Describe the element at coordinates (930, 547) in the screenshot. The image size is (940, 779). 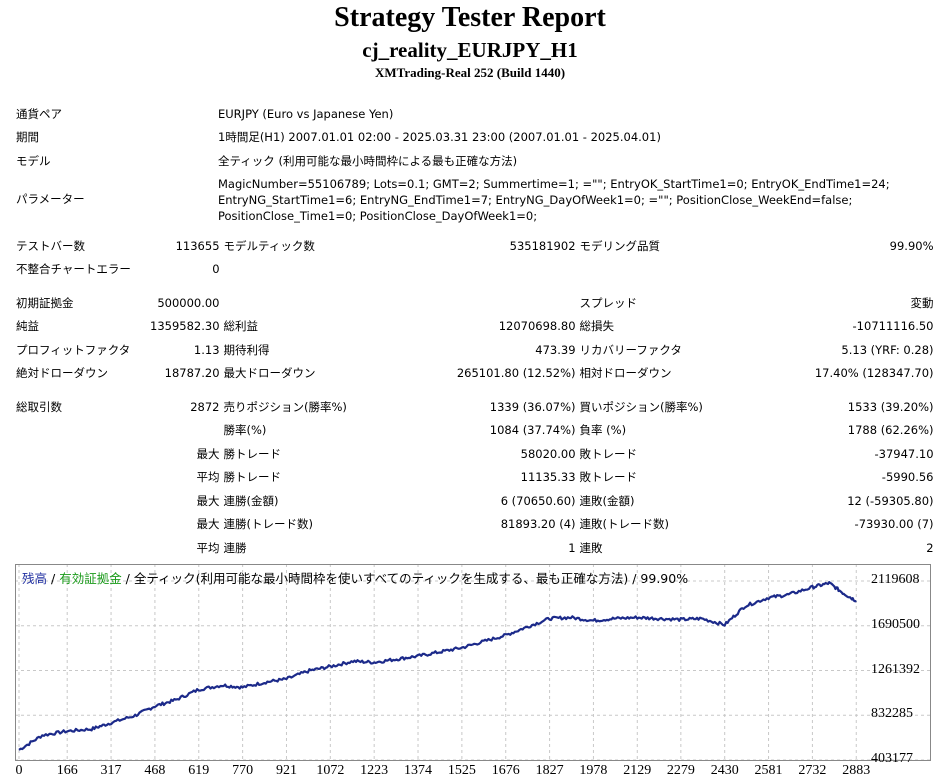
I see `avg-consec-losses-value: 2` at that location.